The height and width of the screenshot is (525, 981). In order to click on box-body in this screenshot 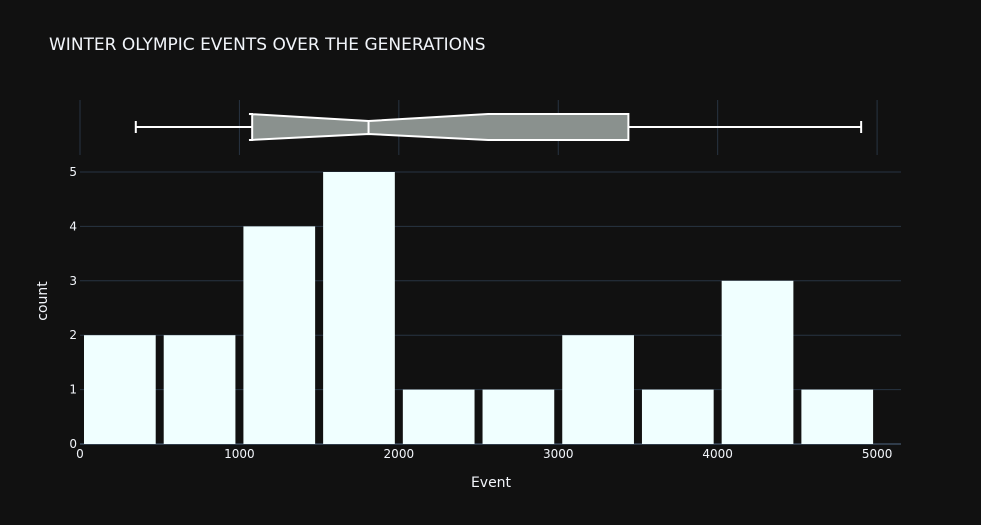, I will do `click(439, 127)`.